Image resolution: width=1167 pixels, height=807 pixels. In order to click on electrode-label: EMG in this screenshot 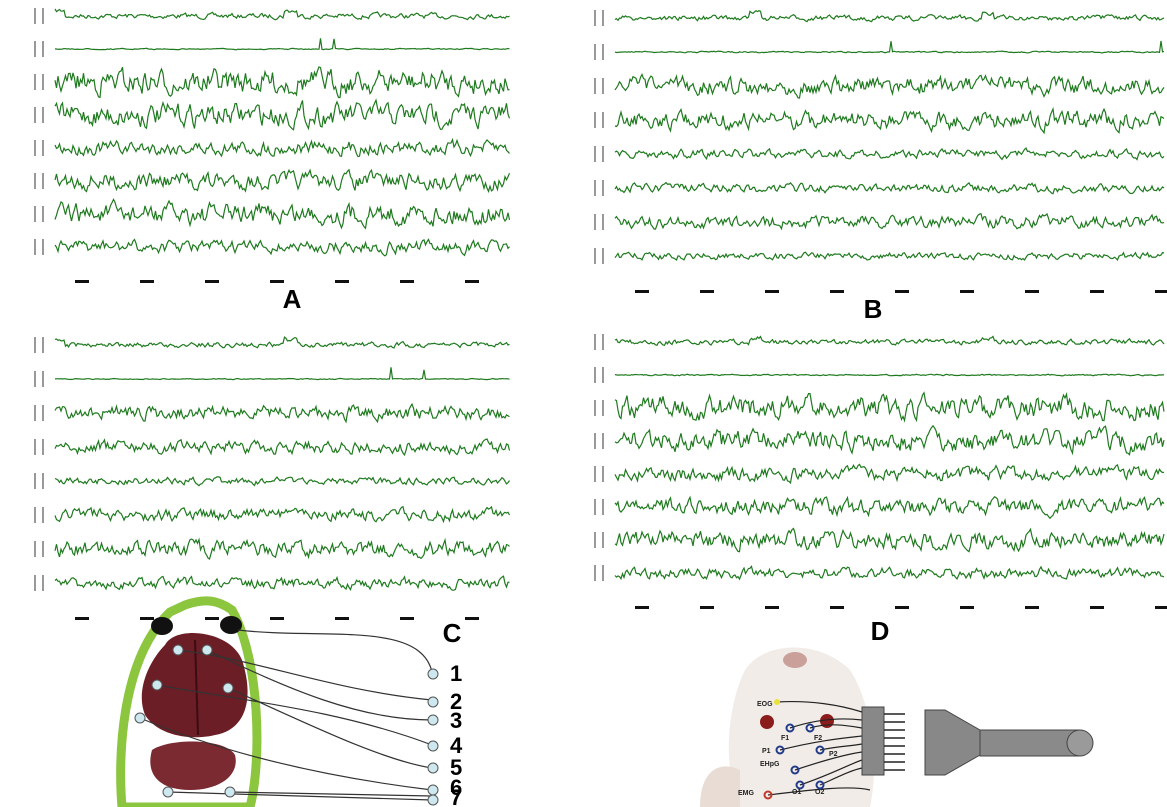, I will do `click(746, 793)`.